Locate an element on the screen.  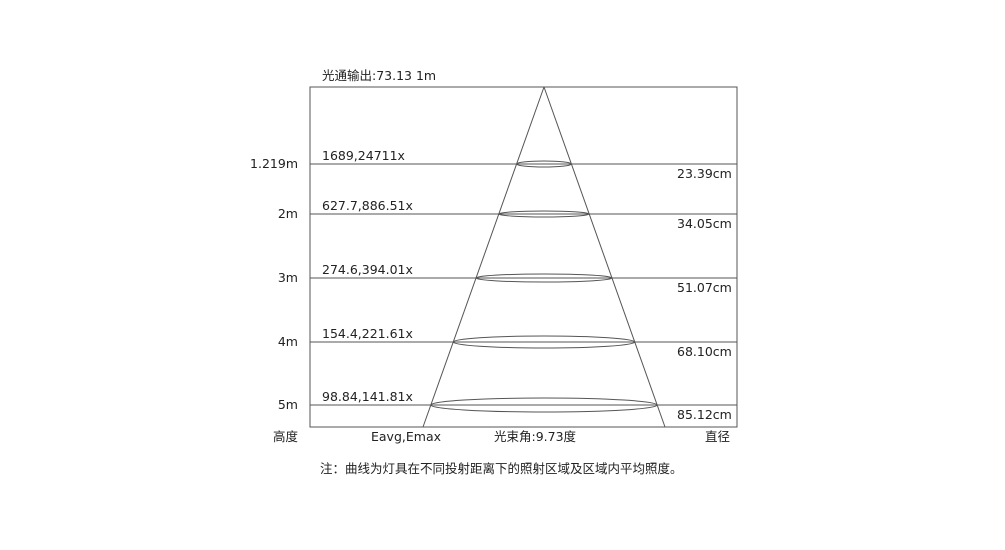
height-label: 4m is located at coordinates (287, 341).